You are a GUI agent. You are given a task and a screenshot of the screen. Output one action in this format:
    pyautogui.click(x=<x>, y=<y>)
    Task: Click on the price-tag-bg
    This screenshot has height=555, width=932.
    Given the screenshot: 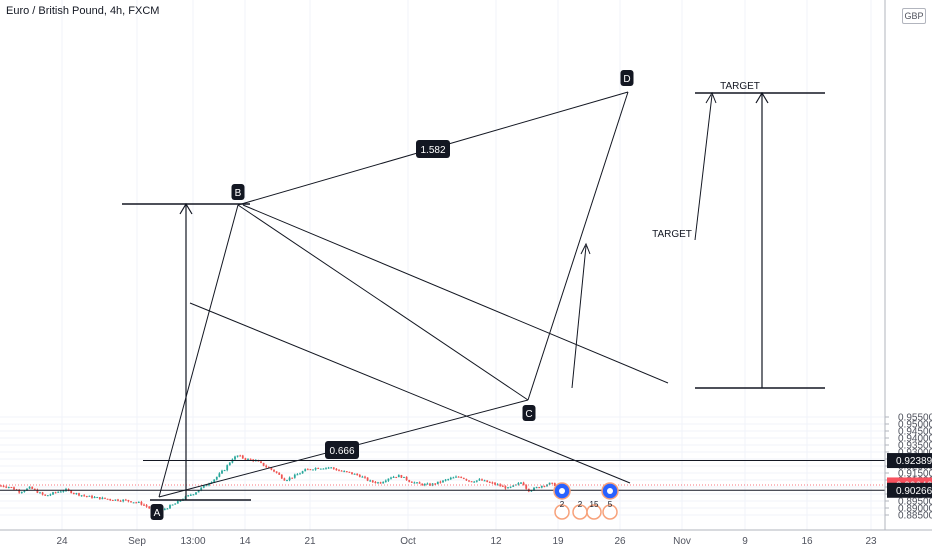 What is the action you would take?
    pyautogui.click(x=909, y=490)
    